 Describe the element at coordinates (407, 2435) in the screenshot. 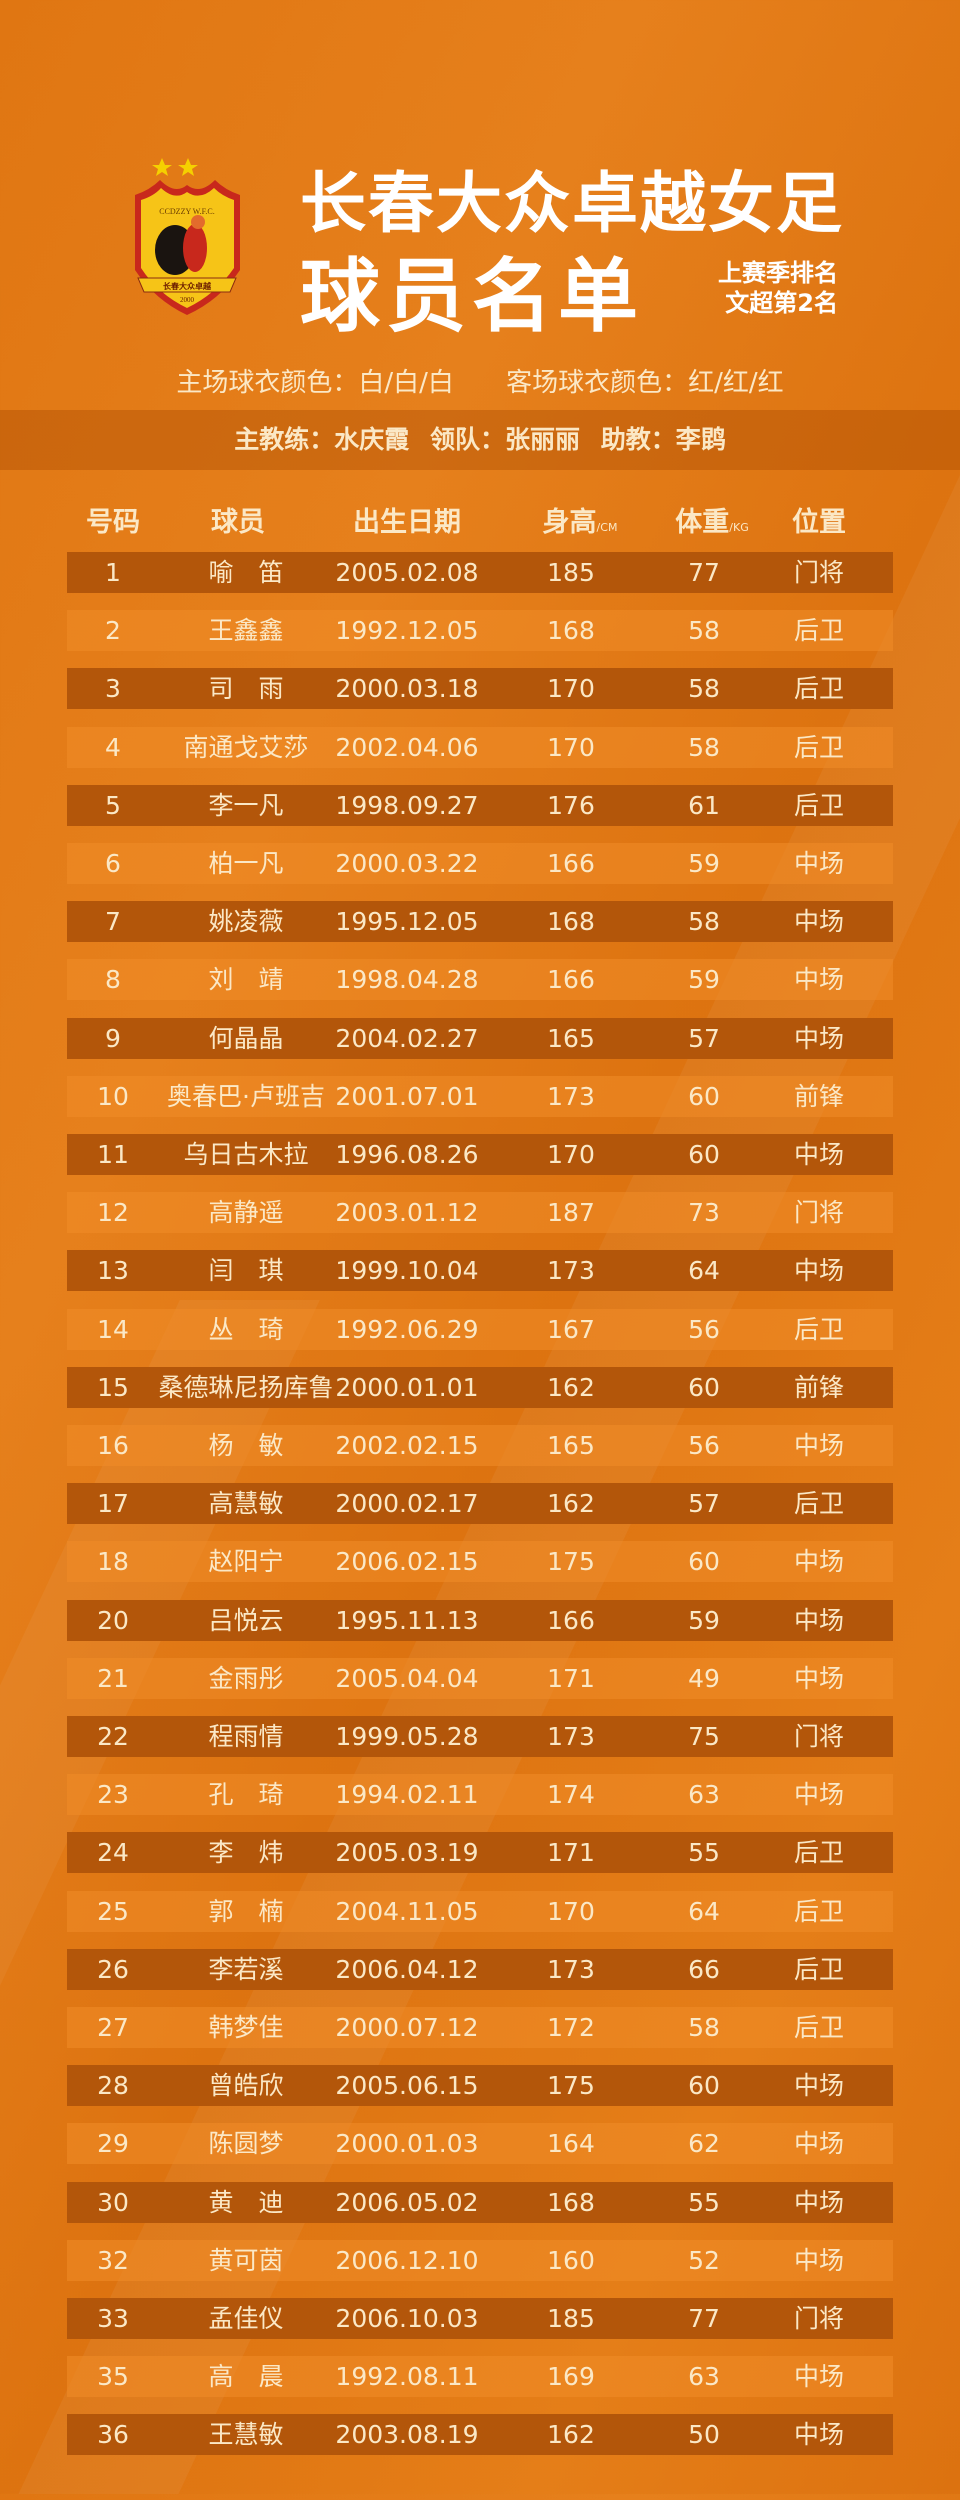

I see `player-birth: 2003.08.19` at that location.